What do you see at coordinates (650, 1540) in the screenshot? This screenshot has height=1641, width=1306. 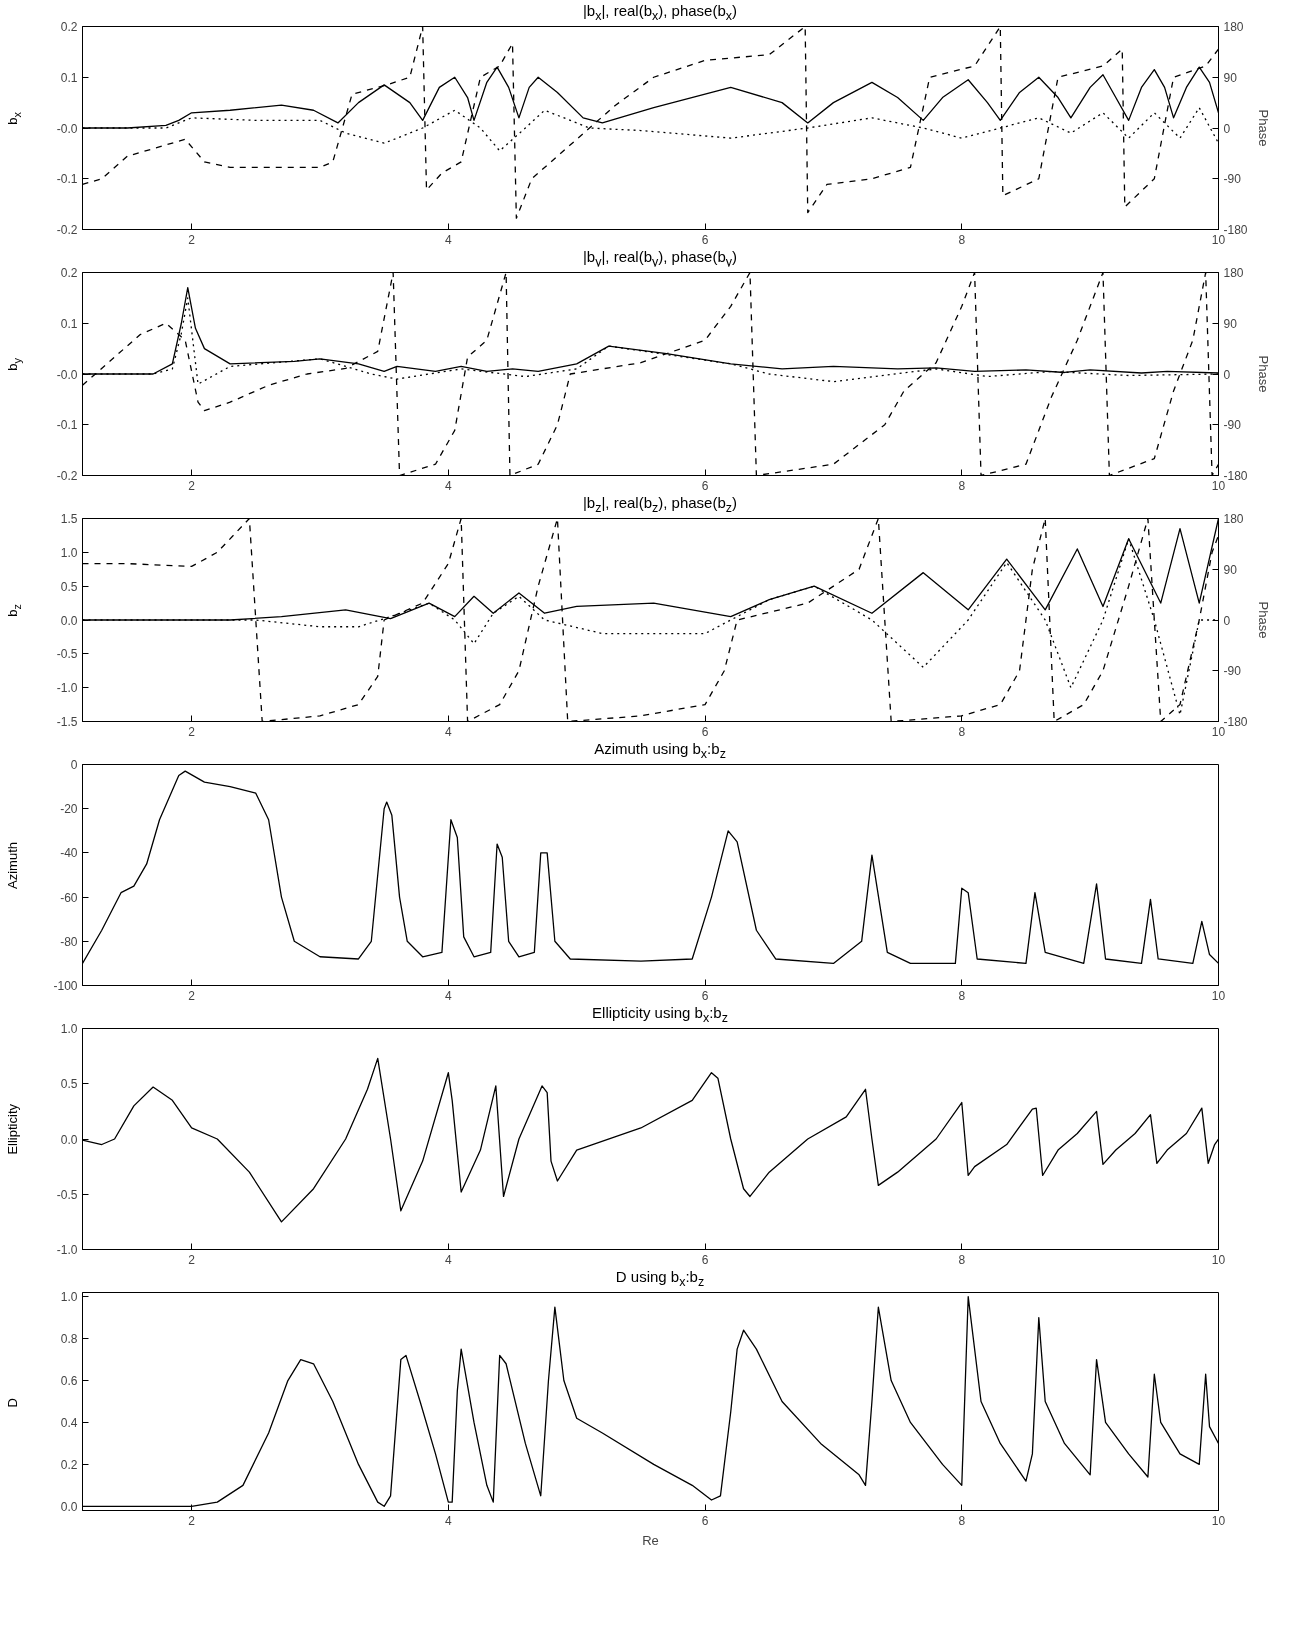 I see `x-axis-title: Re` at bounding box center [650, 1540].